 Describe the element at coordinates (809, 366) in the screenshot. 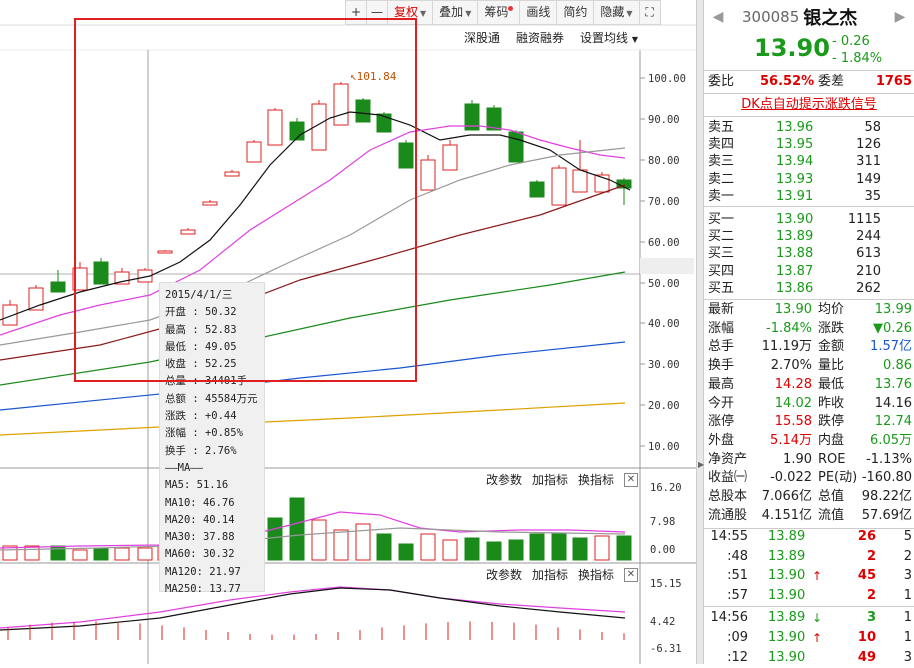

I see `stat-row: 换手 2.70% 量比 0.86` at that location.